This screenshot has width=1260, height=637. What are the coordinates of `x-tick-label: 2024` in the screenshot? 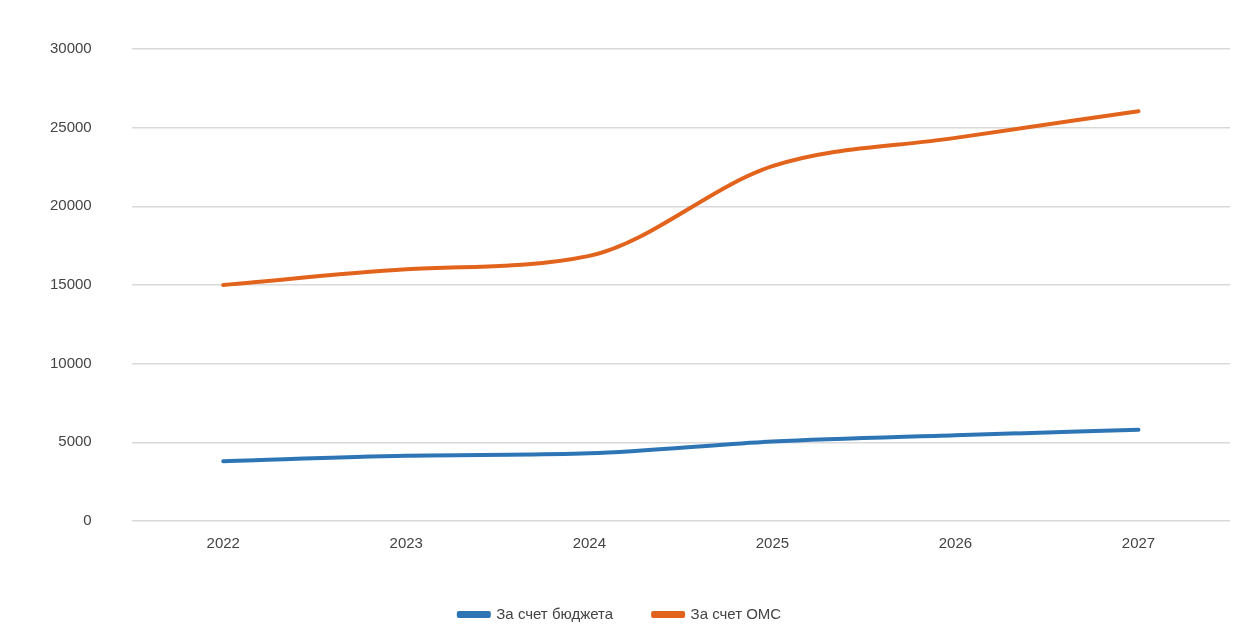 It's located at (589, 543).